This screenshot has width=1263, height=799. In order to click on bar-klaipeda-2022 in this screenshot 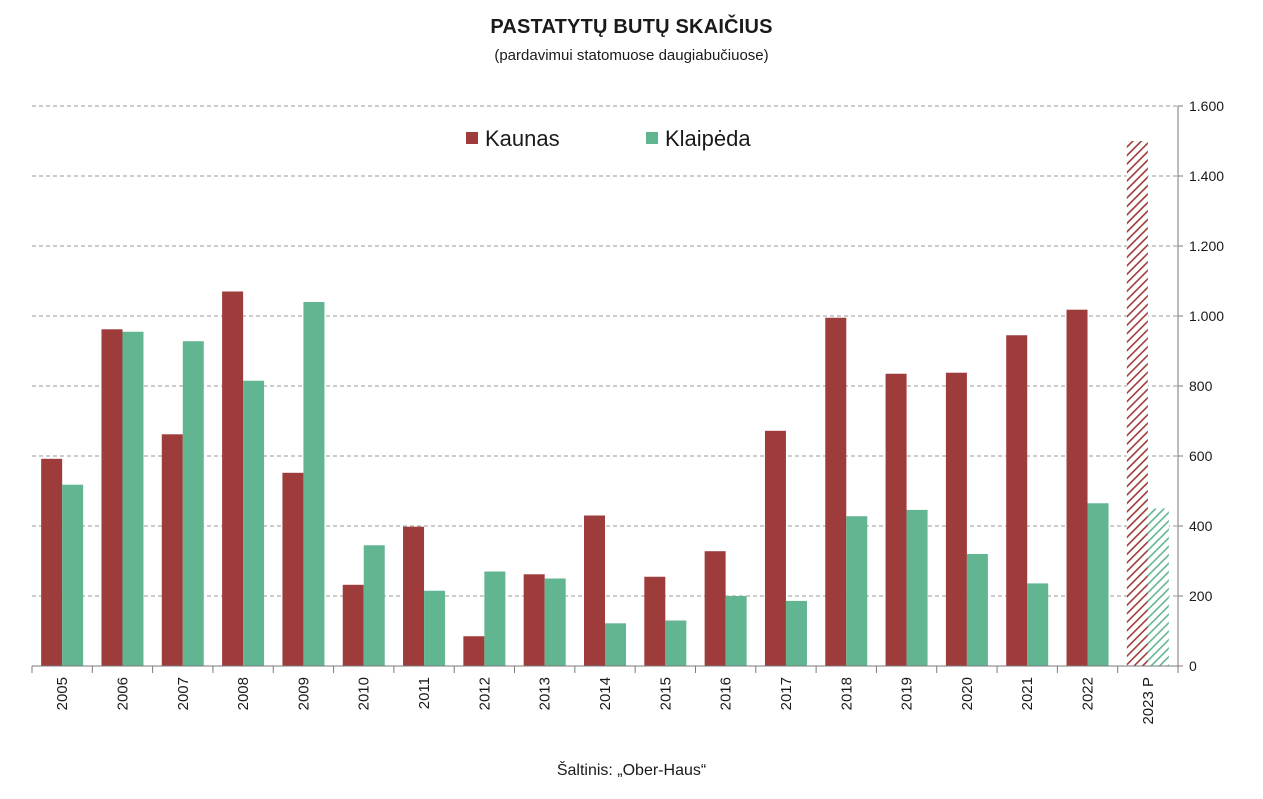, I will do `click(1098, 584)`.